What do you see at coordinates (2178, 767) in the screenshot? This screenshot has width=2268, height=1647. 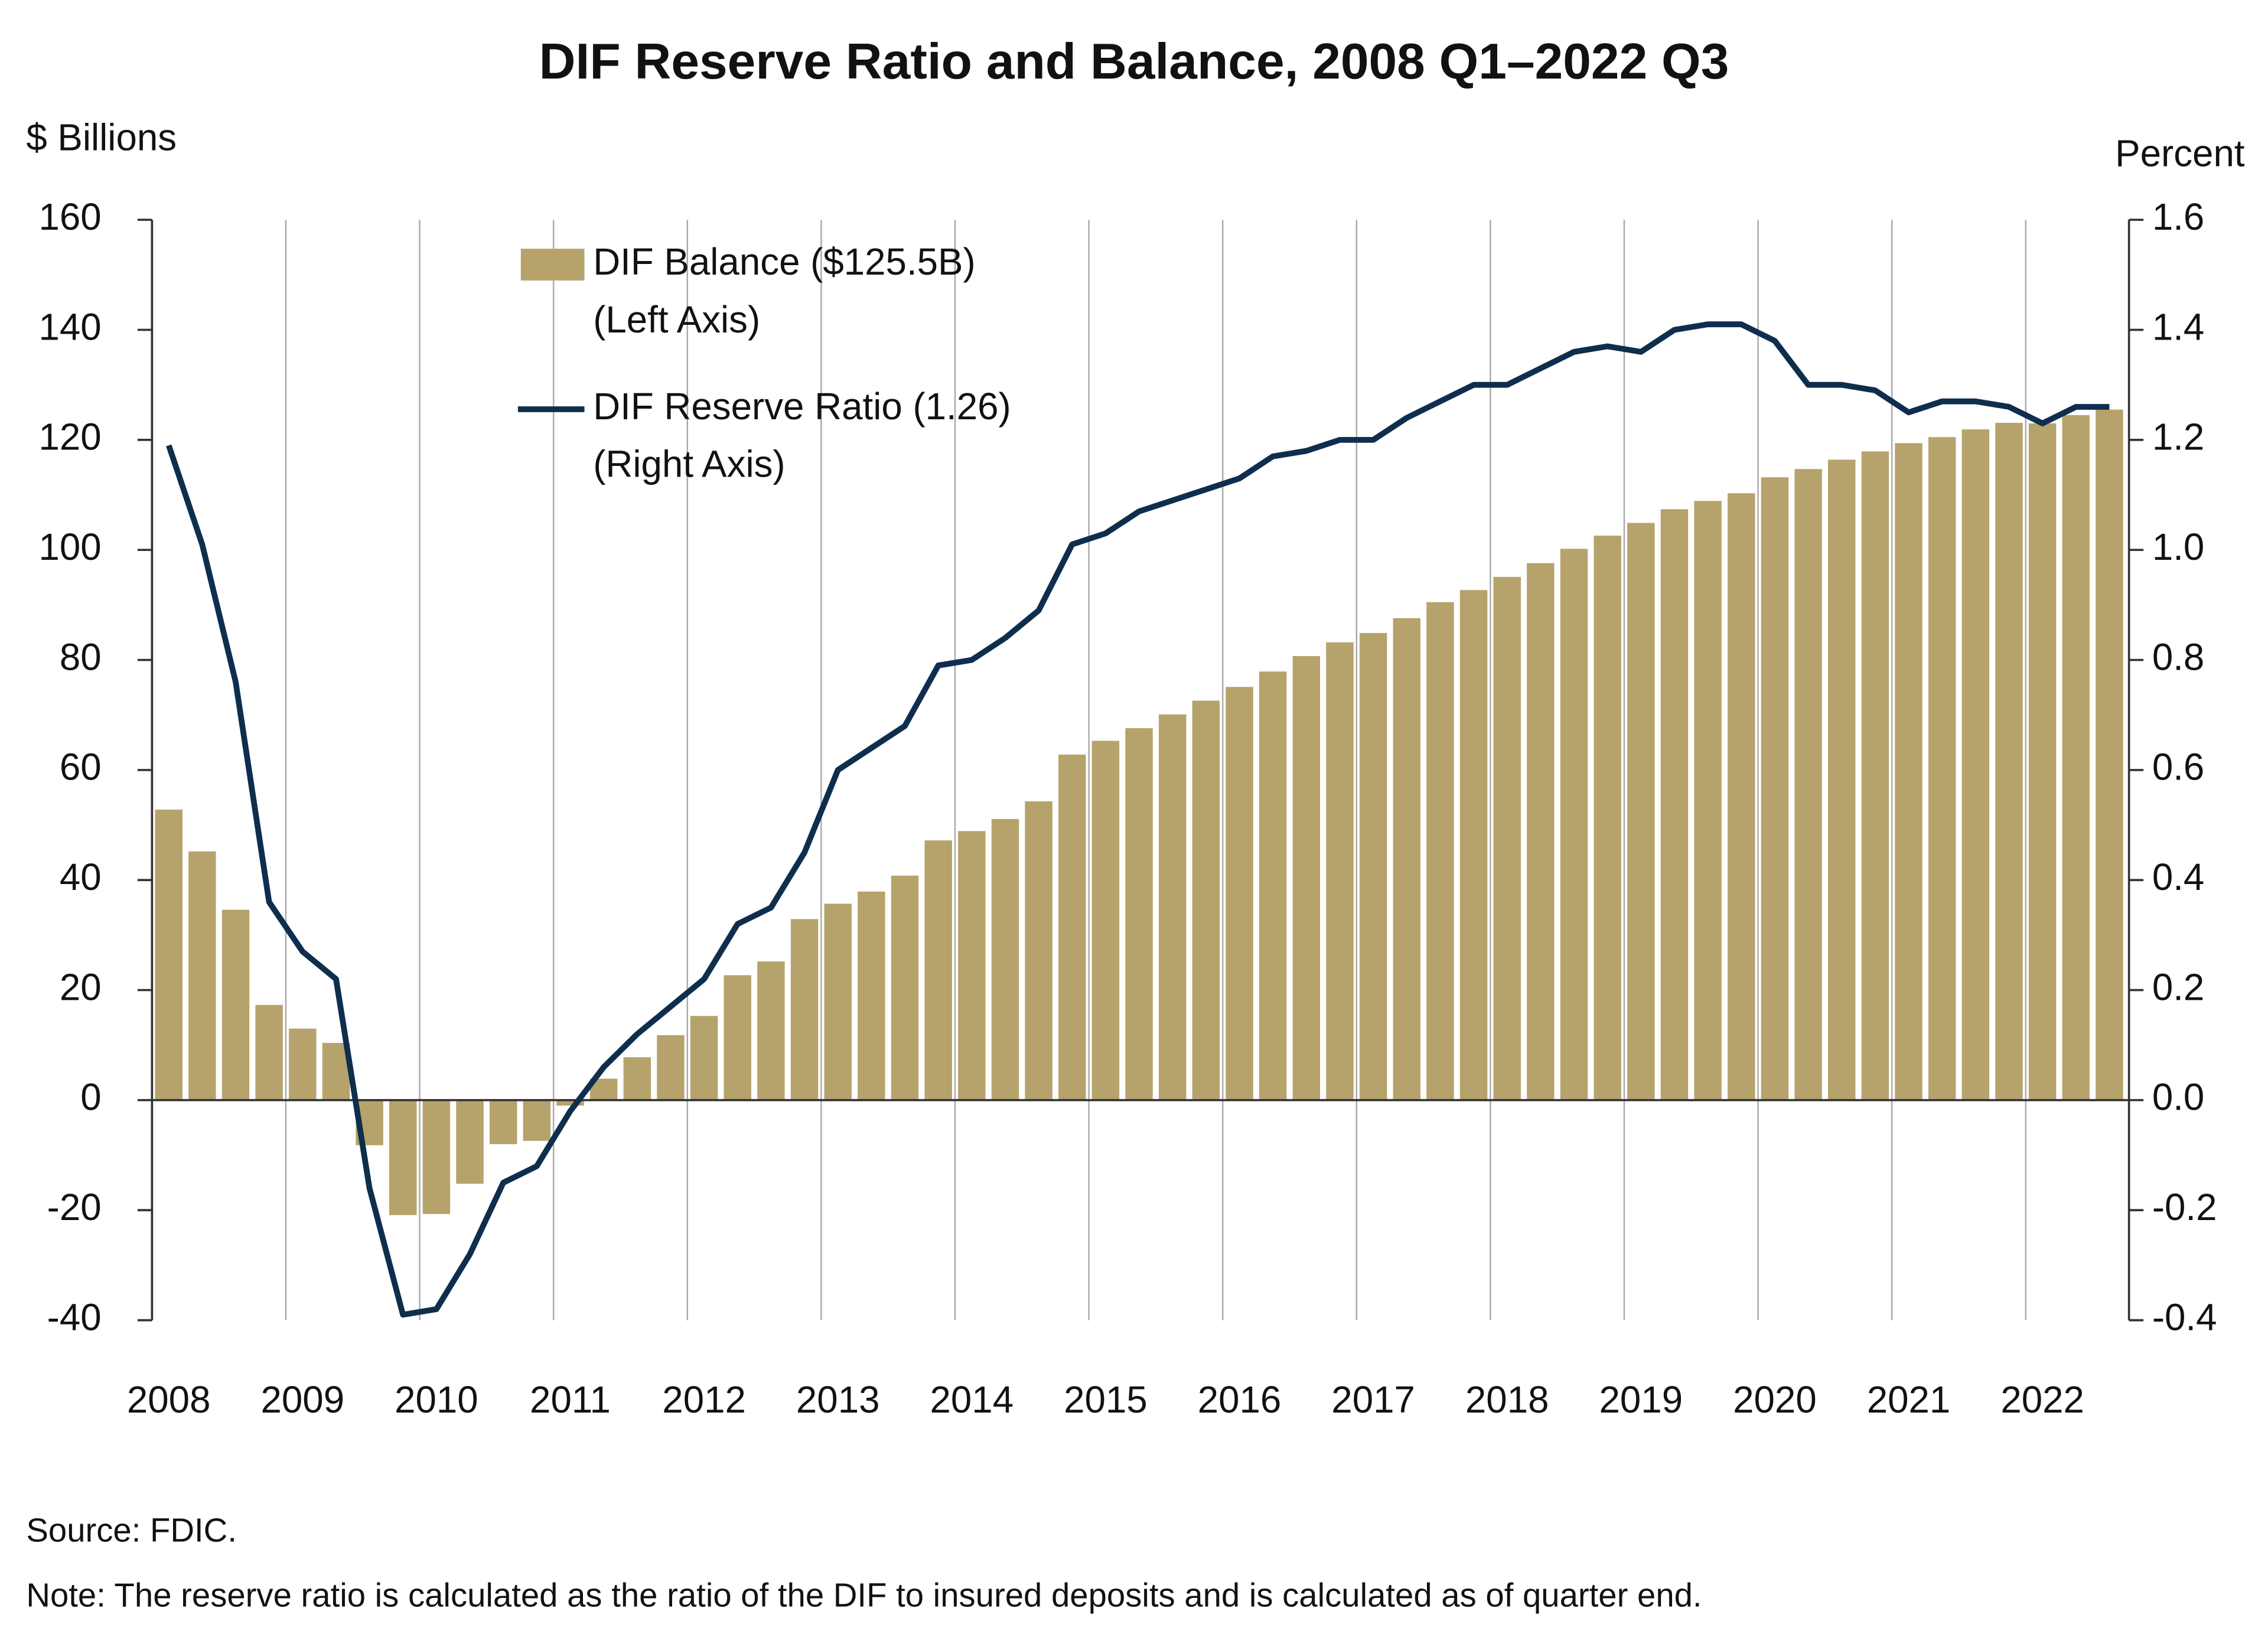 I see `y2-tick-label: 0.6` at bounding box center [2178, 767].